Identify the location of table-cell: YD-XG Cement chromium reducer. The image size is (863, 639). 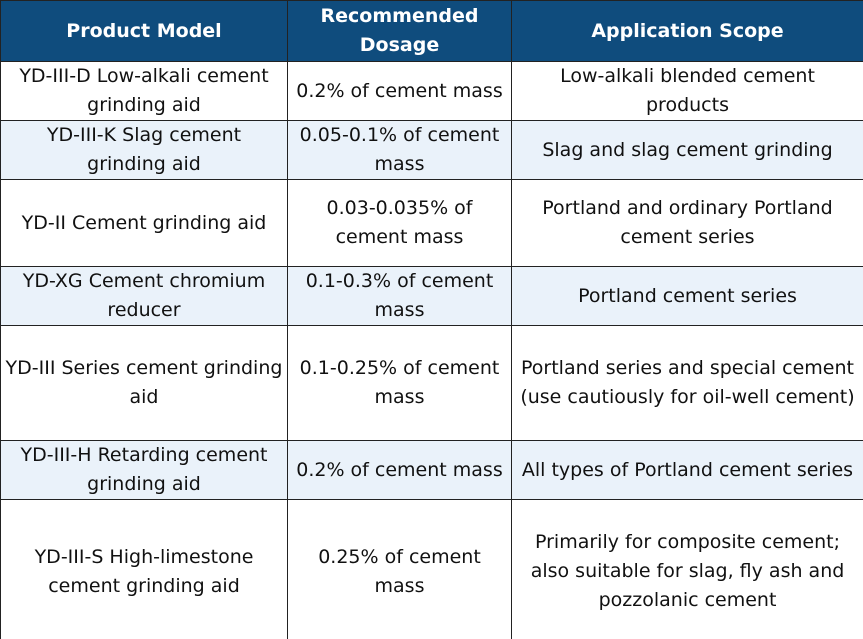
(144, 296).